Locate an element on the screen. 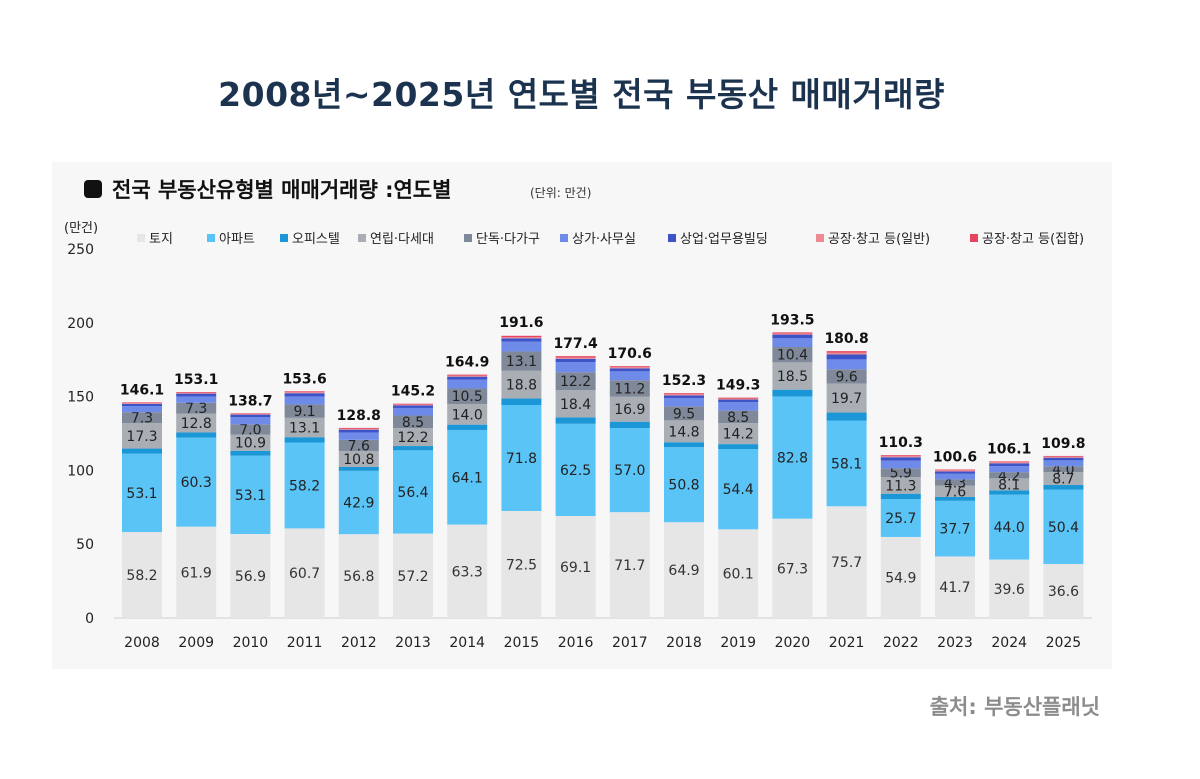 The width and height of the screenshot is (1200, 779). segment-value-label: 54.9 is located at coordinates (900, 578).